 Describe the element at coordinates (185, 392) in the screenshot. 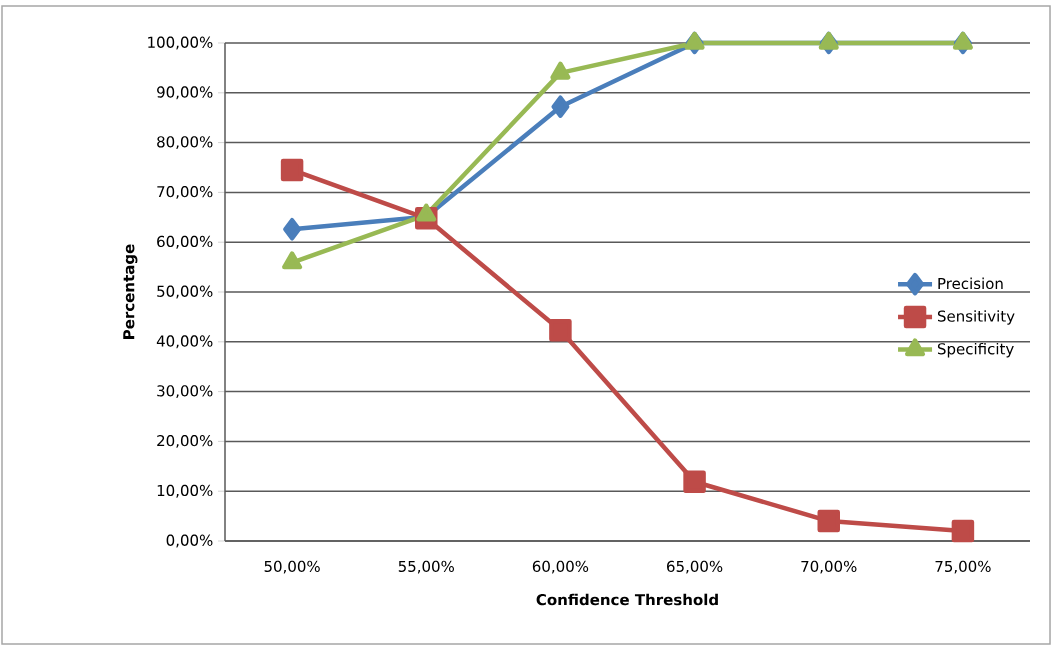

I see `y-tick-label: 30,00%` at that location.